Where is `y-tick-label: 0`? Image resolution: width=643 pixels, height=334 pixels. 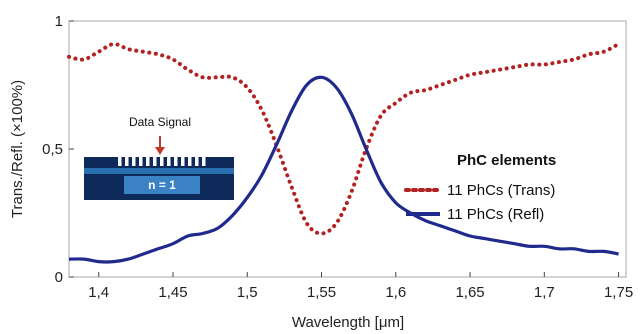
y-tick-label: 0 is located at coordinates (59, 277).